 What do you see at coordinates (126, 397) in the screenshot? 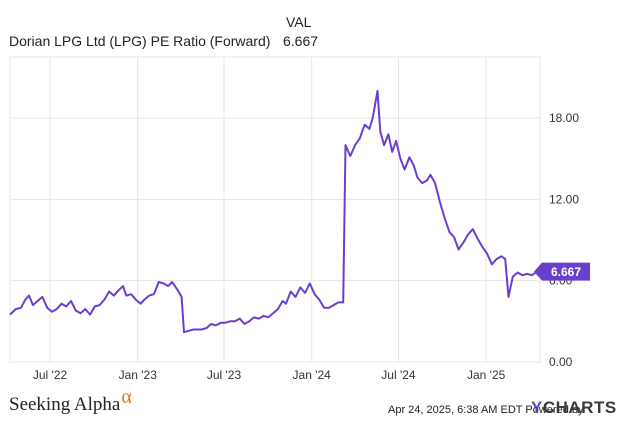
I see `alpha-symbol-icon: α` at bounding box center [126, 397].